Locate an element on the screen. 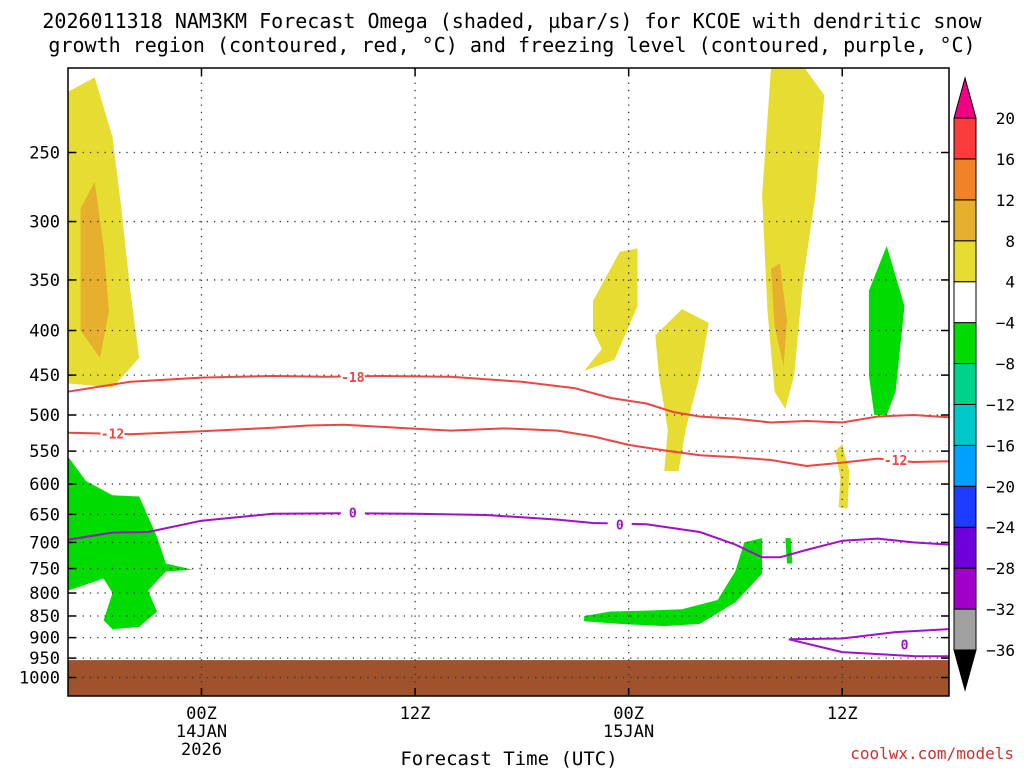 This screenshot has width=1024, height=768. contour-label: -18 is located at coordinates (353, 378).